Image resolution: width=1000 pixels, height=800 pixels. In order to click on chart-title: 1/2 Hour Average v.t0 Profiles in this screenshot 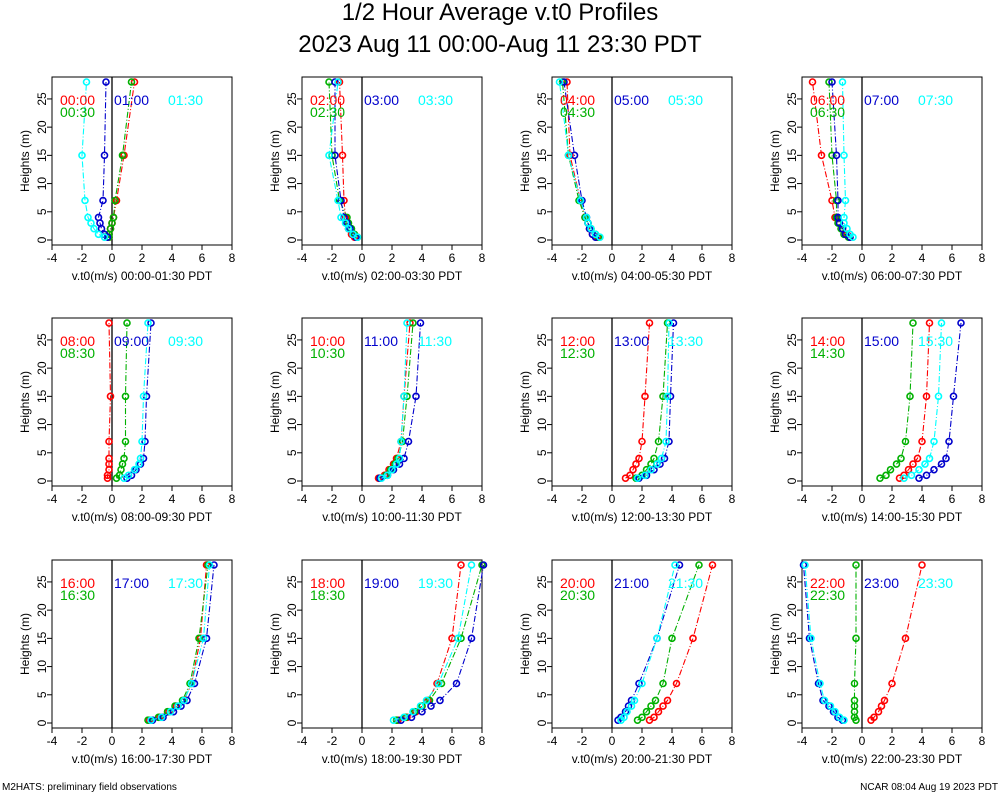, I will do `click(500, 13)`.